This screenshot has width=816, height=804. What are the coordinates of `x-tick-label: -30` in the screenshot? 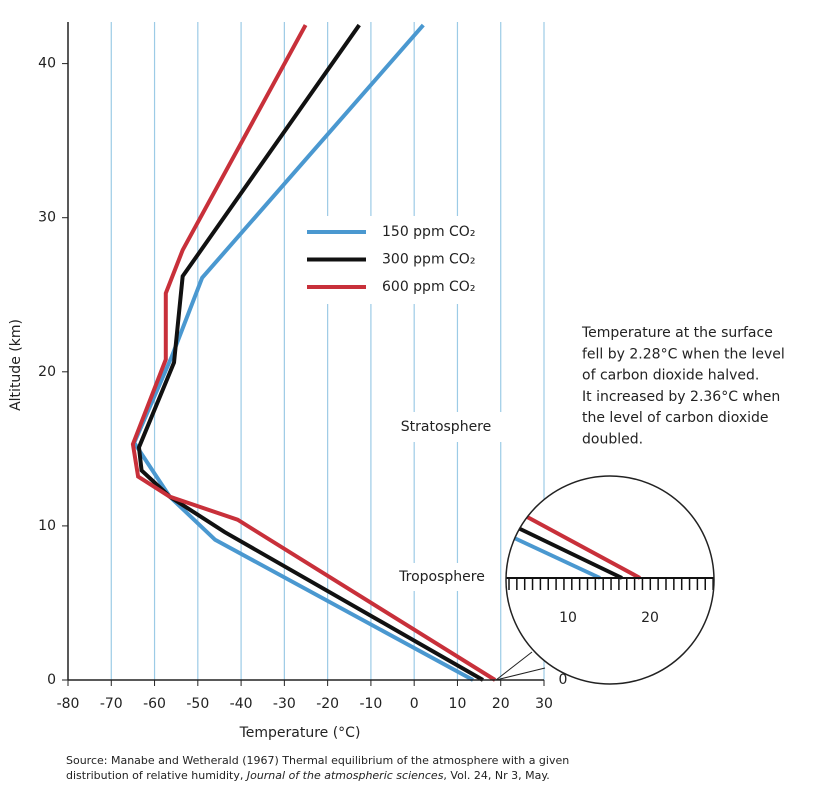 It's located at (284, 704).